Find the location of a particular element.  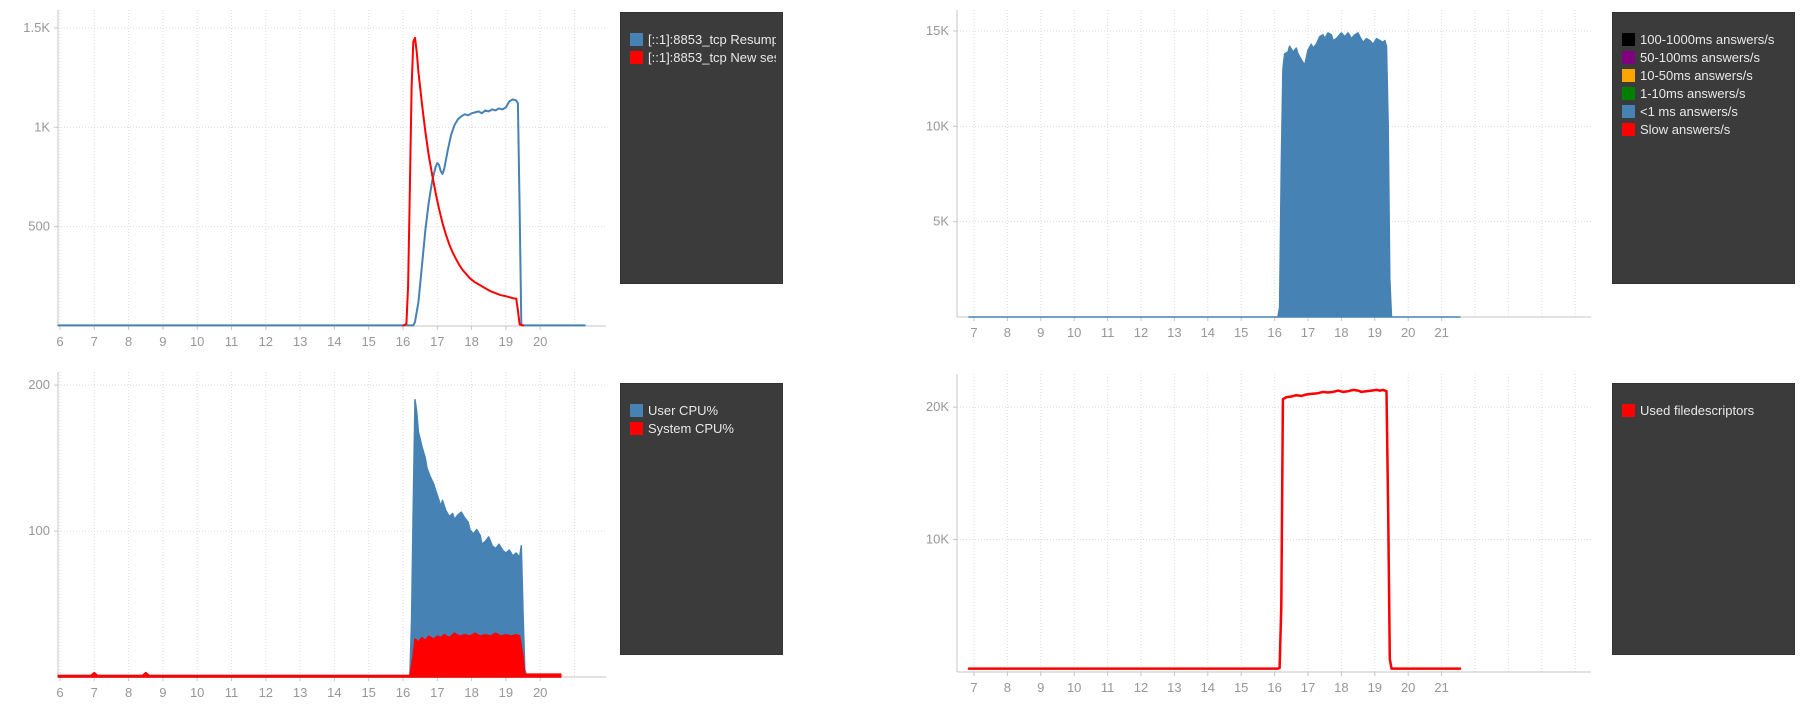

legend-label: 50-100ms answers/s is located at coordinates (1700, 57).